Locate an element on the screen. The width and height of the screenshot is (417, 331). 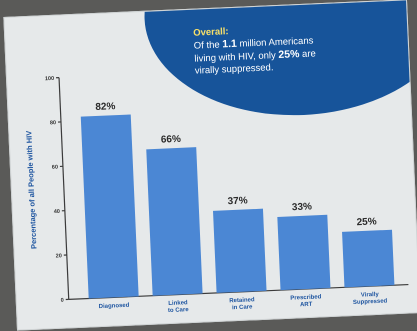
x-tick-label: Suppressed is located at coordinates (370, 302).